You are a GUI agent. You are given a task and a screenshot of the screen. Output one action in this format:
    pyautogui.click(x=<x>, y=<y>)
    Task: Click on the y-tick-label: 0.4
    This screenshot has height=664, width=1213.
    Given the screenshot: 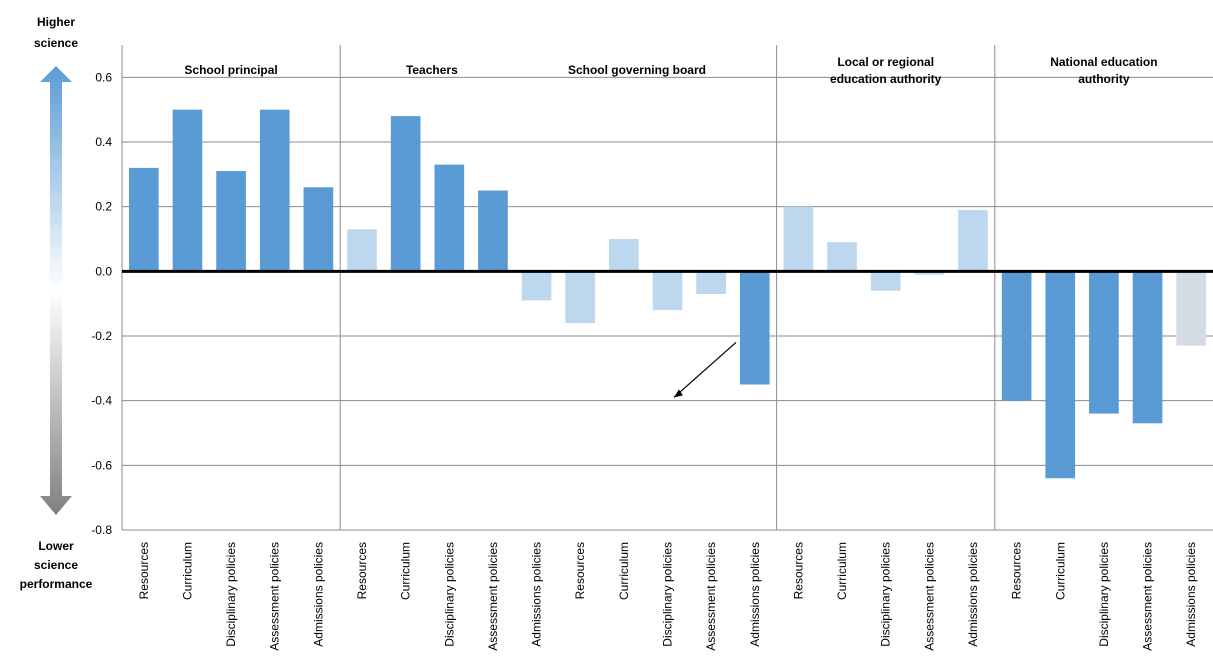 What is the action you would take?
    pyautogui.click(x=103, y=142)
    